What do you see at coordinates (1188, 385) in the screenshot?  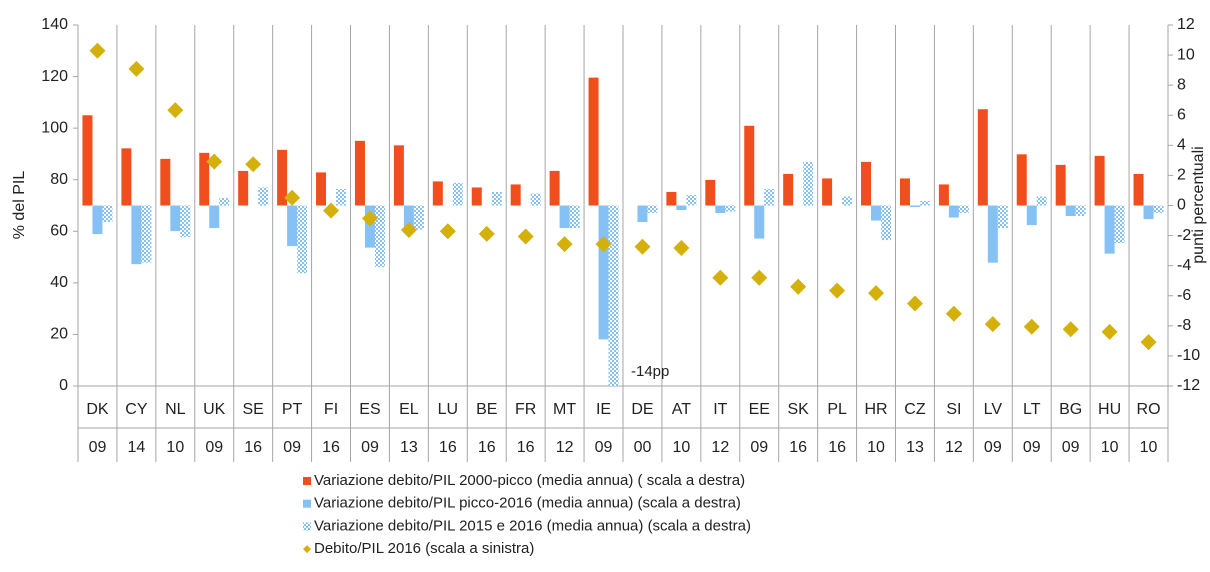 I see `y2-tick-label: -12` at bounding box center [1188, 385].